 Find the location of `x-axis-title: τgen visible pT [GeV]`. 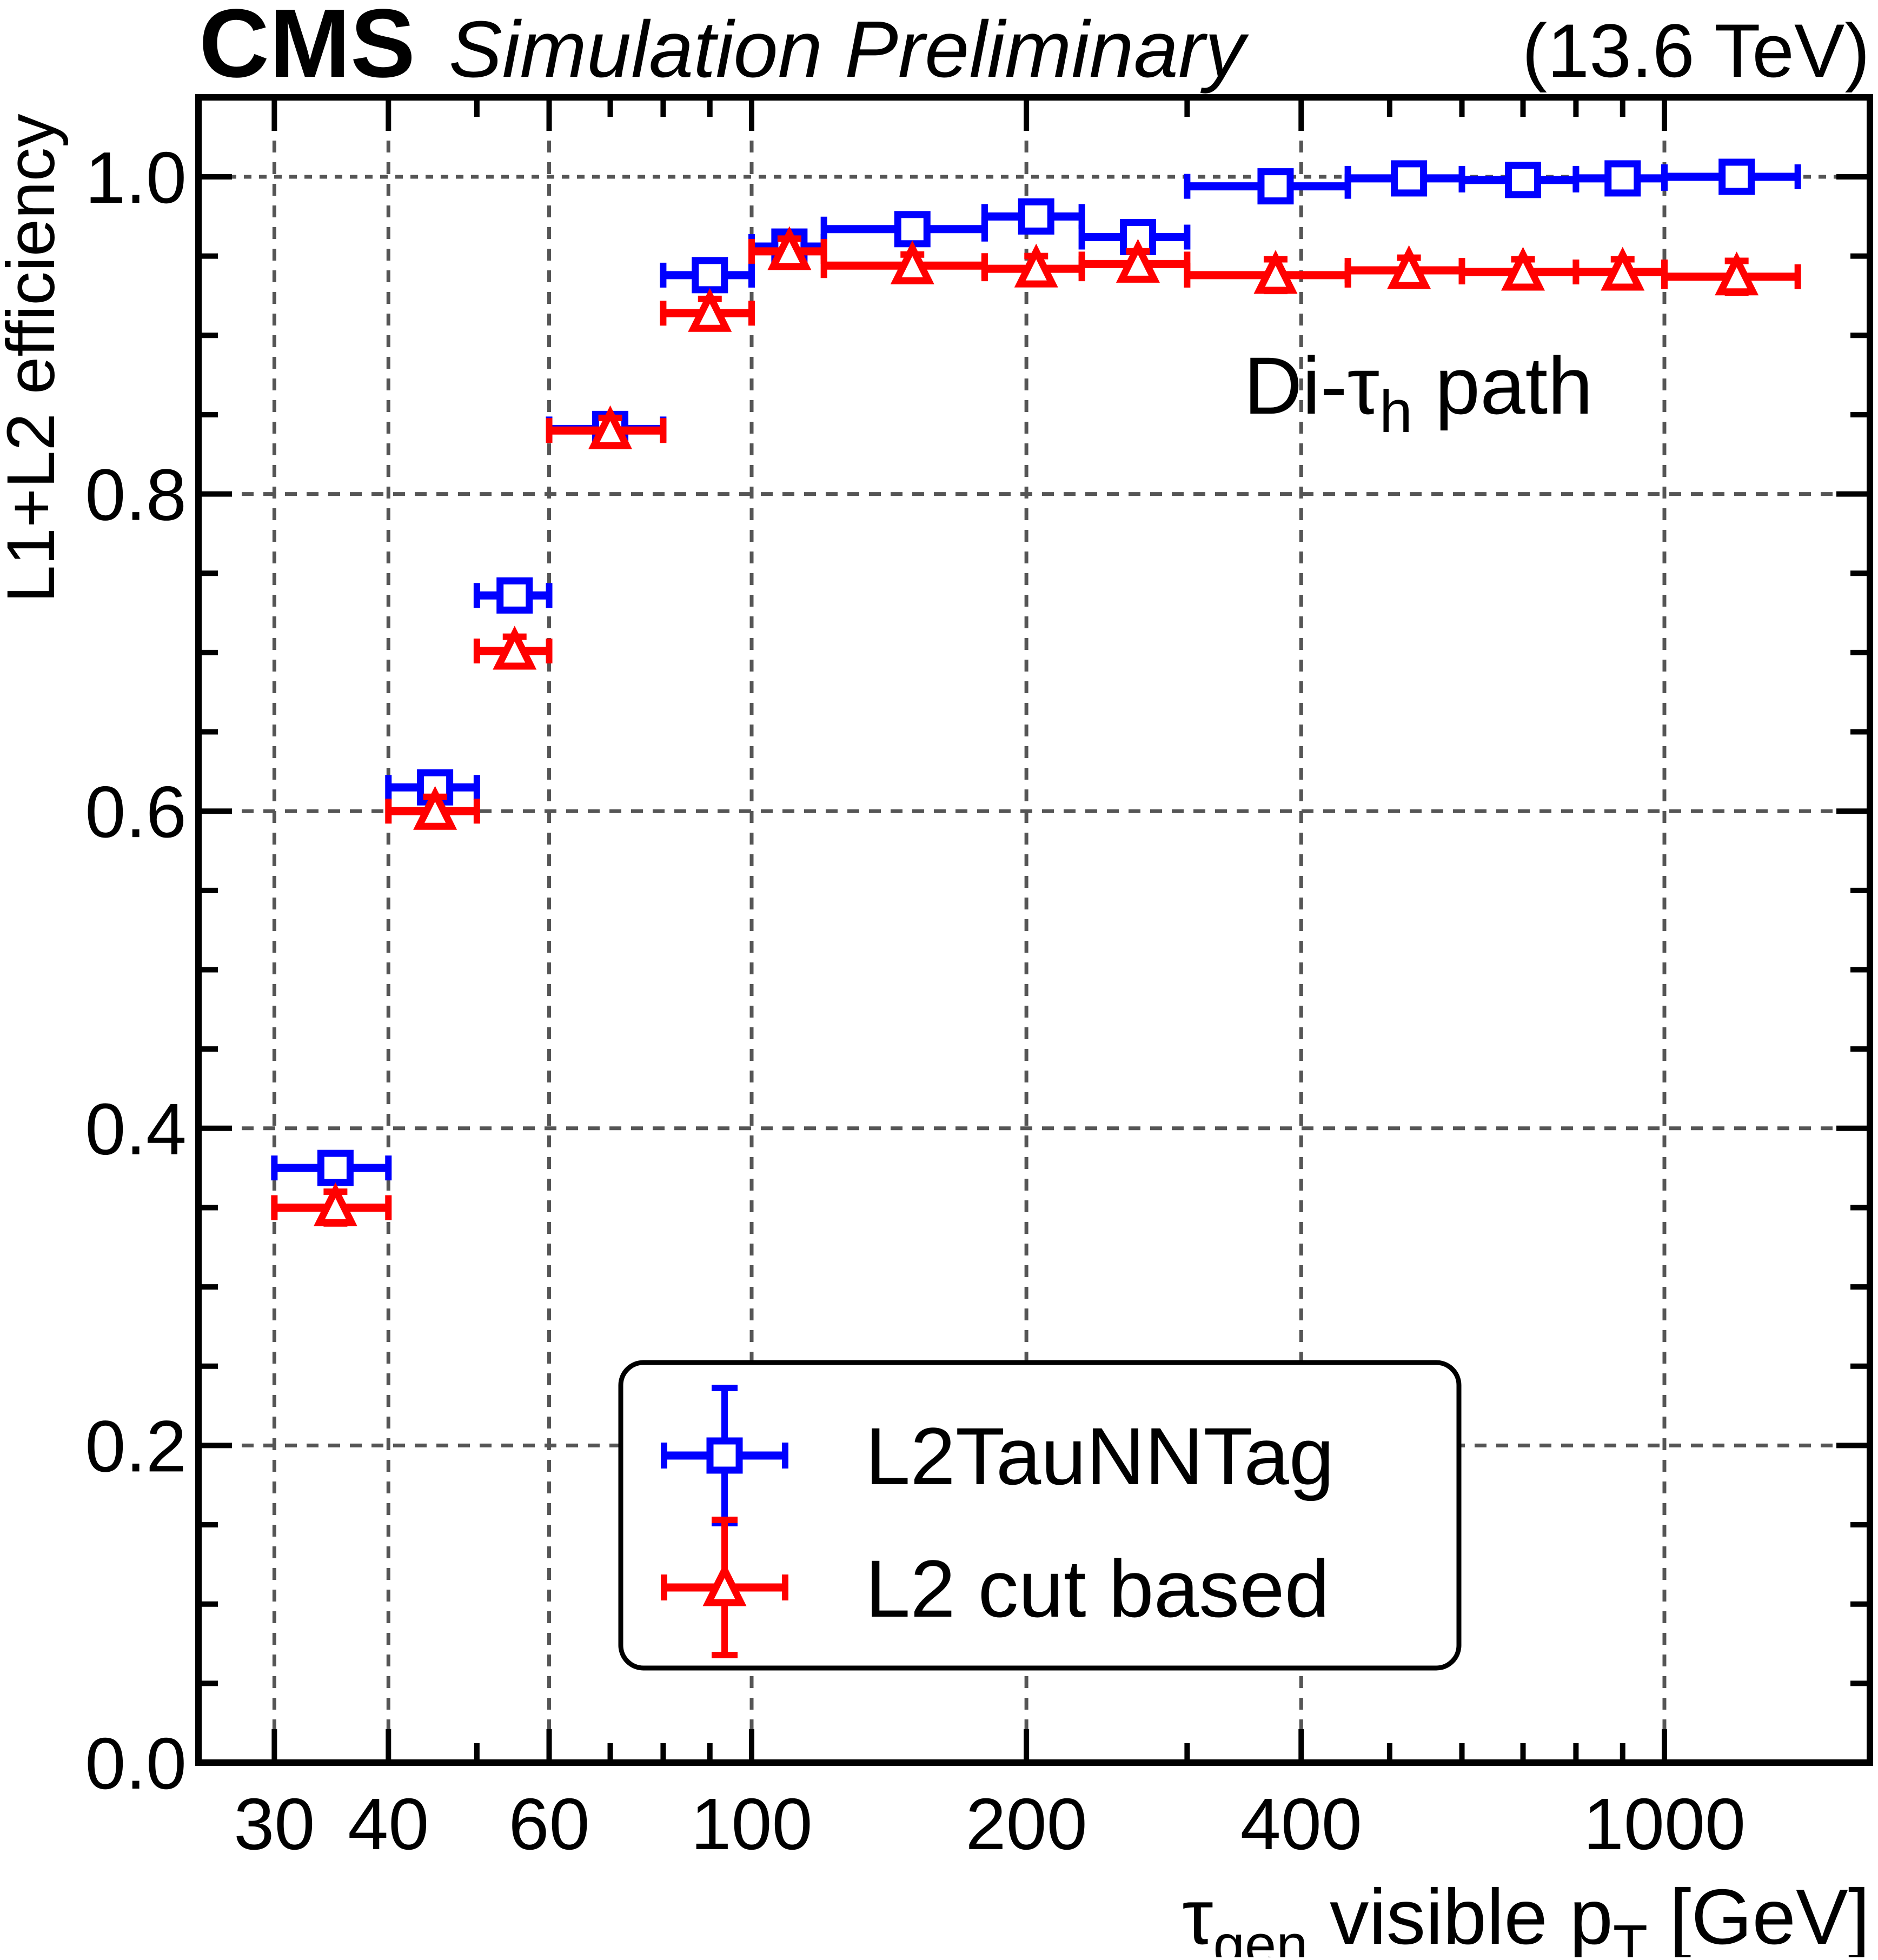

x-axis-title: τgen visible pT [GeV] is located at coordinates (1526, 1915).